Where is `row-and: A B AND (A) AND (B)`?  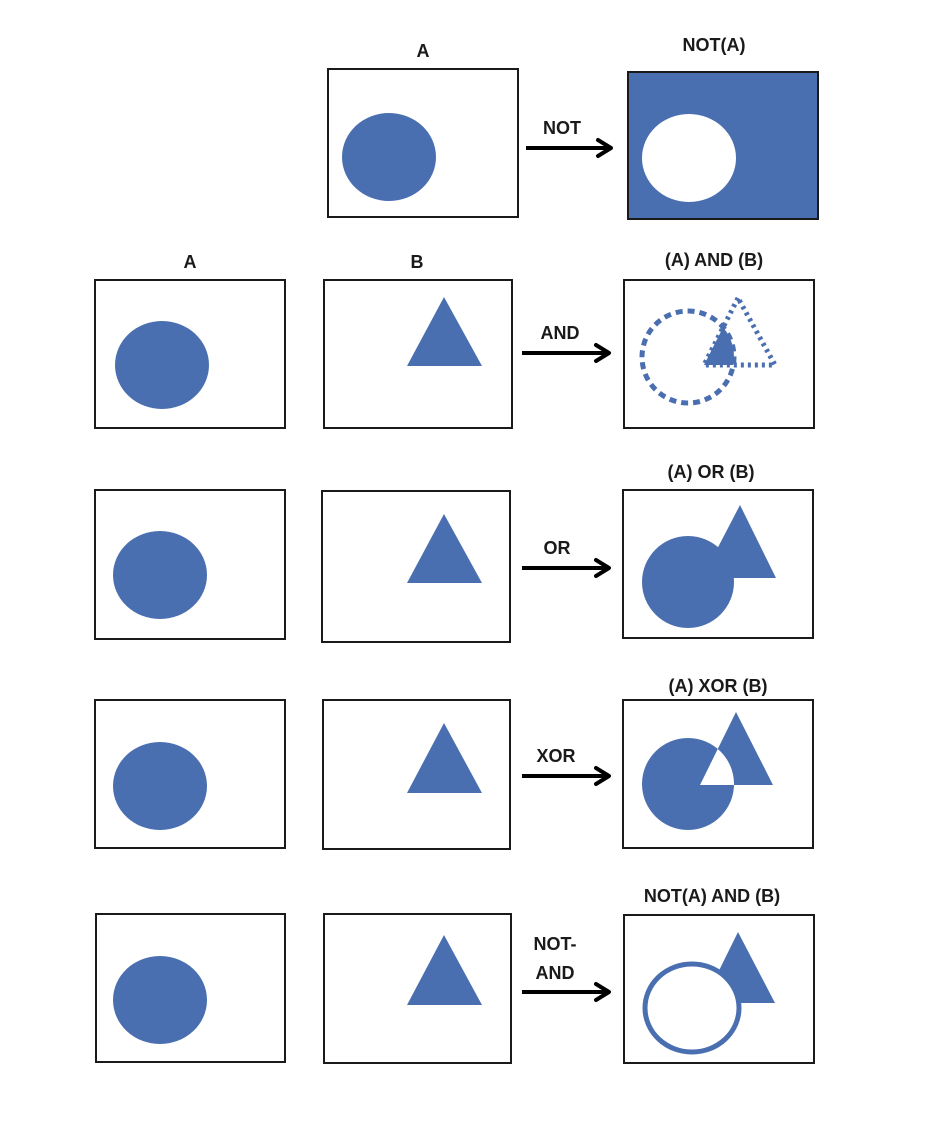
row-and: A B AND (A) AND (B) is located at coordinates (454, 339).